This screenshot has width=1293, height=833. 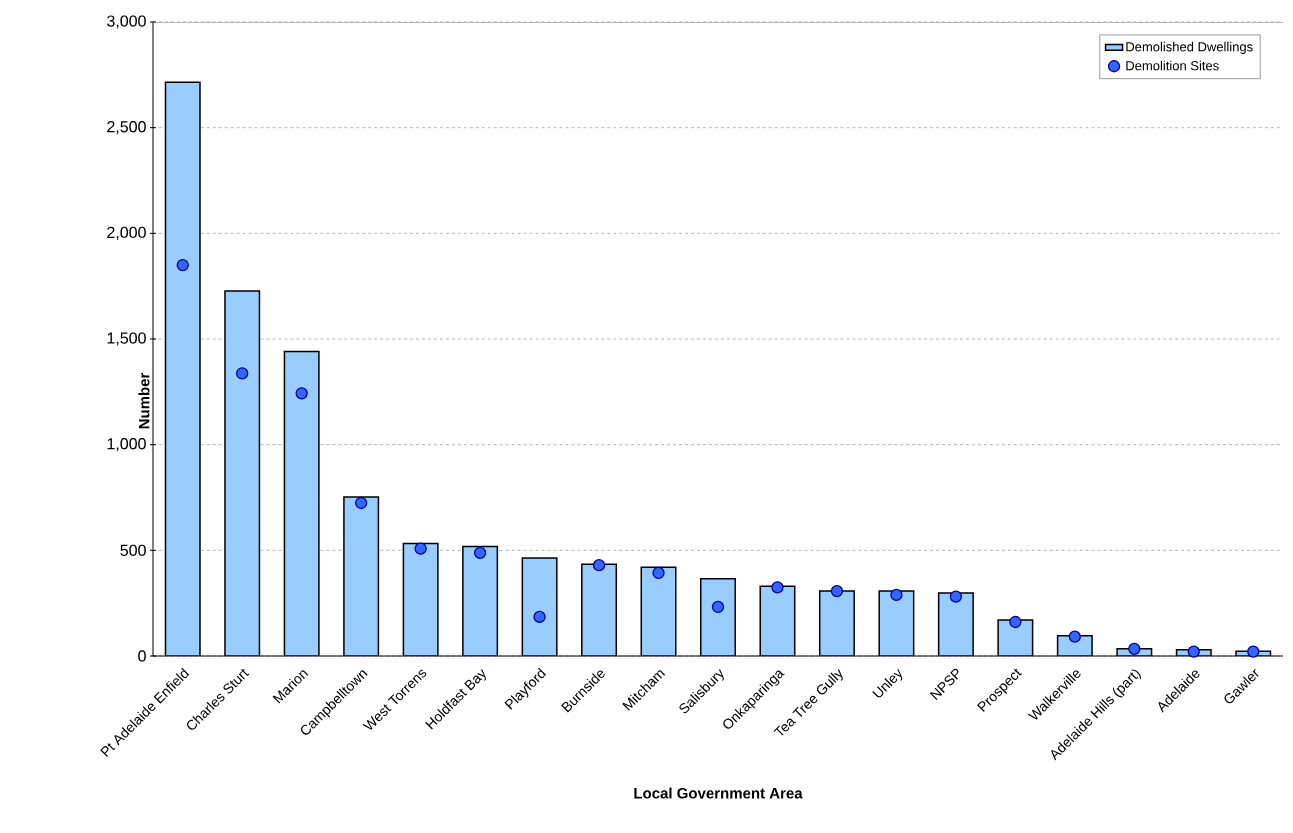 What do you see at coordinates (144, 400) in the screenshot?
I see `y-axis-title: Number` at bounding box center [144, 400].